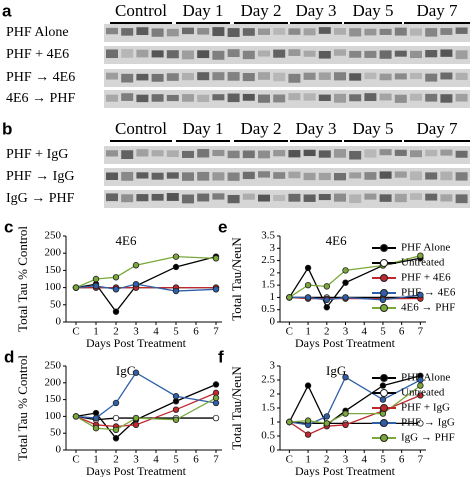 Image resolution: width=472 pixels, height=477 pixels. Describe the element at coordinates (22, 279) in the screenshot. I see `y-axis-label: Total Tau % Control` at that location.